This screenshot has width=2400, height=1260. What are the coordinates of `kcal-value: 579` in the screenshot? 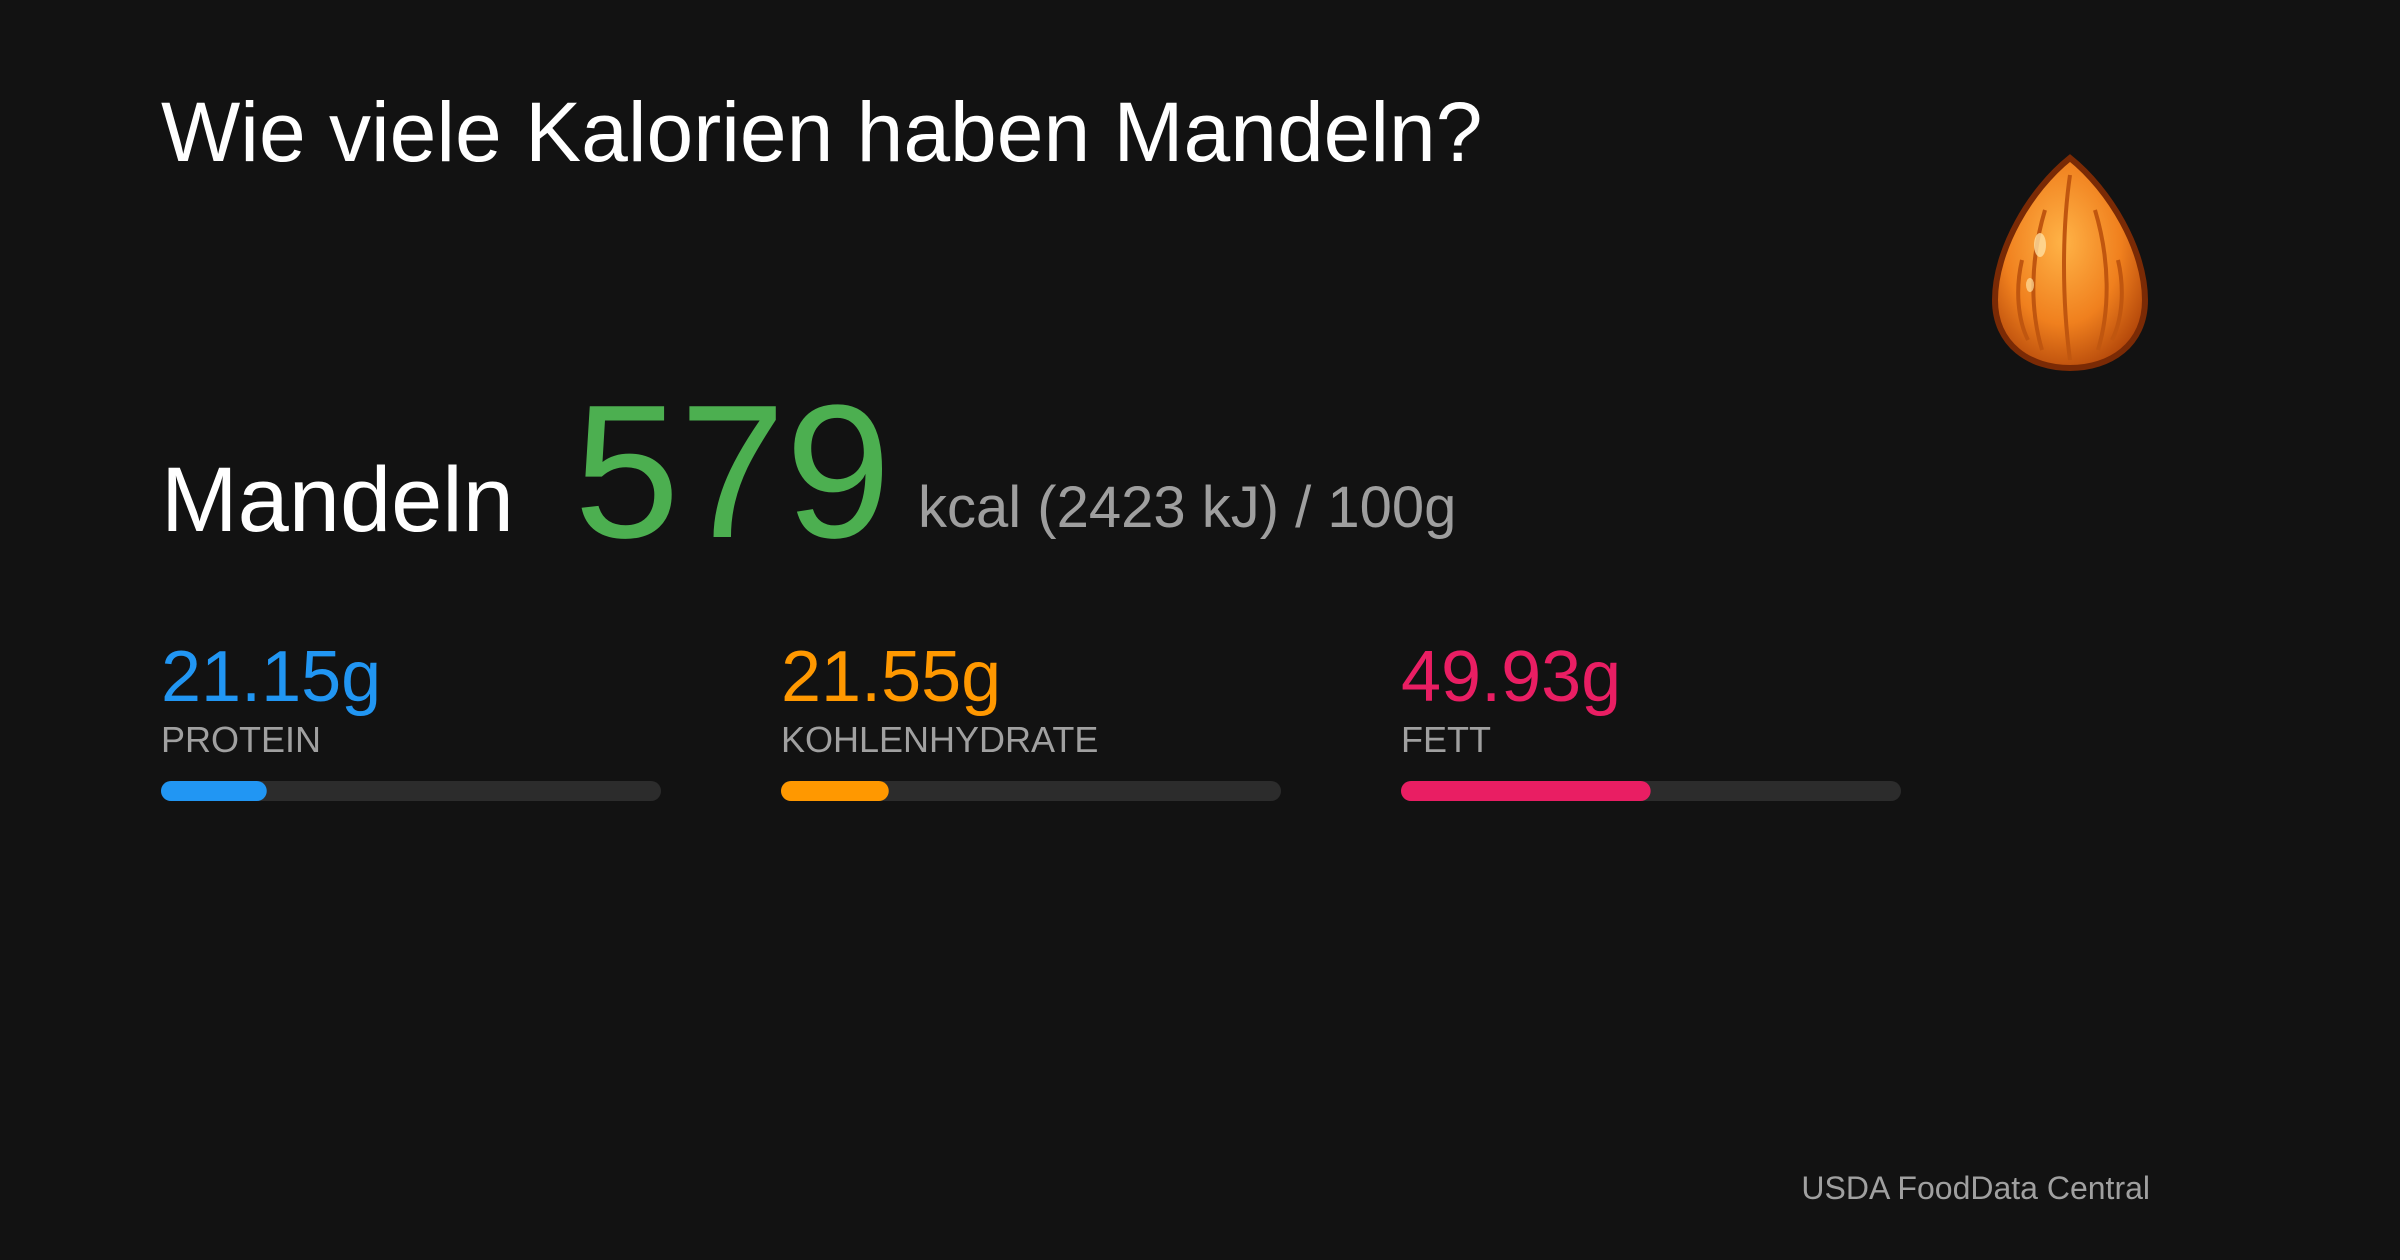 It's located at (732, 472).